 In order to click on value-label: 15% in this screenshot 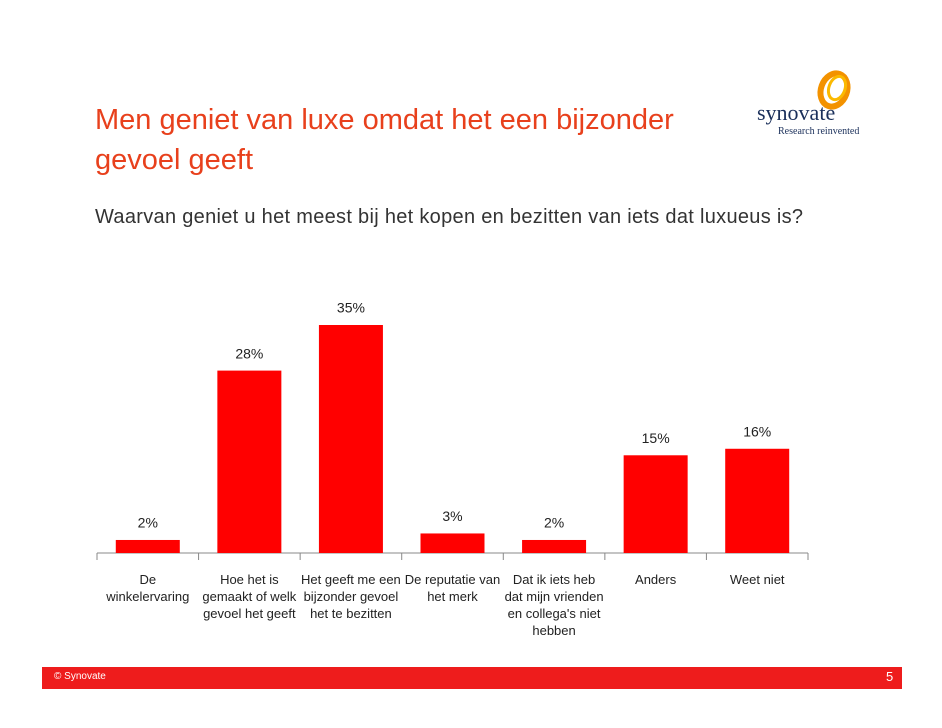, I will do `click(656, 438)`.